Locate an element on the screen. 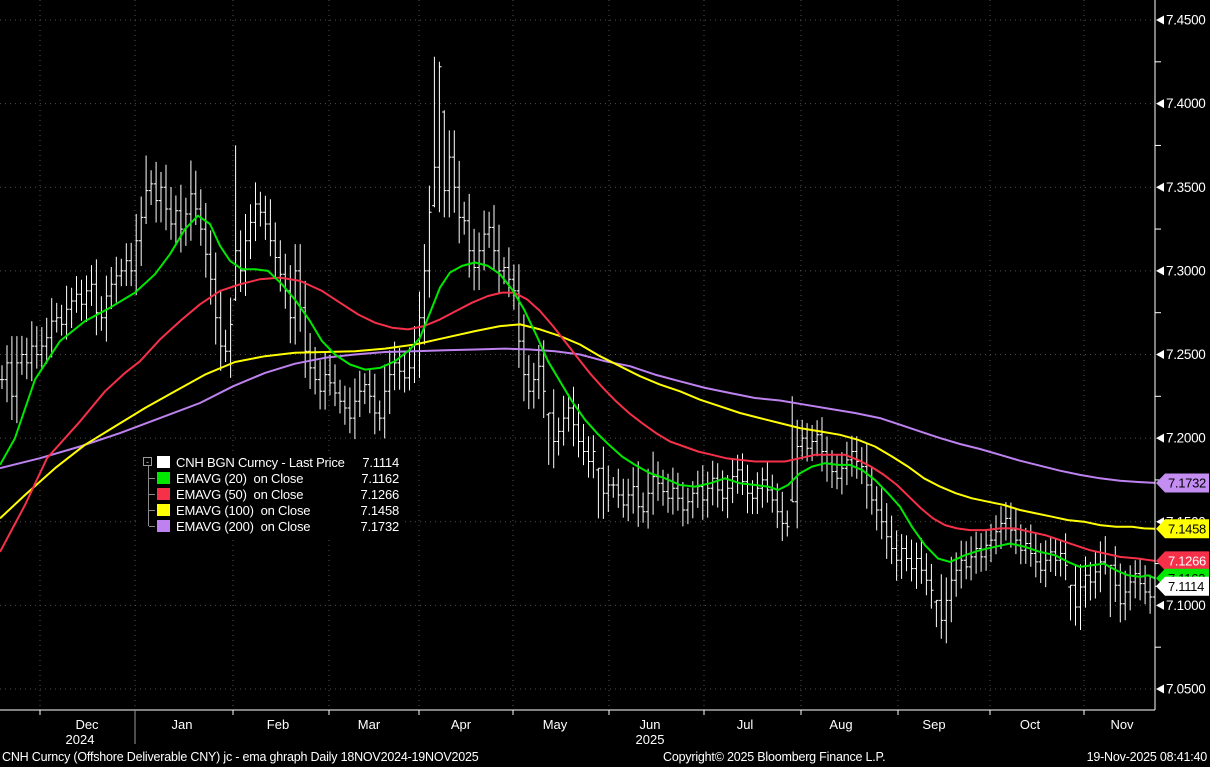 Image resolution: width=1210 pixels, height=767 pixels. legend-row: EMAVG (200) on Close 7.1732 is located at coordinates (270, 526).